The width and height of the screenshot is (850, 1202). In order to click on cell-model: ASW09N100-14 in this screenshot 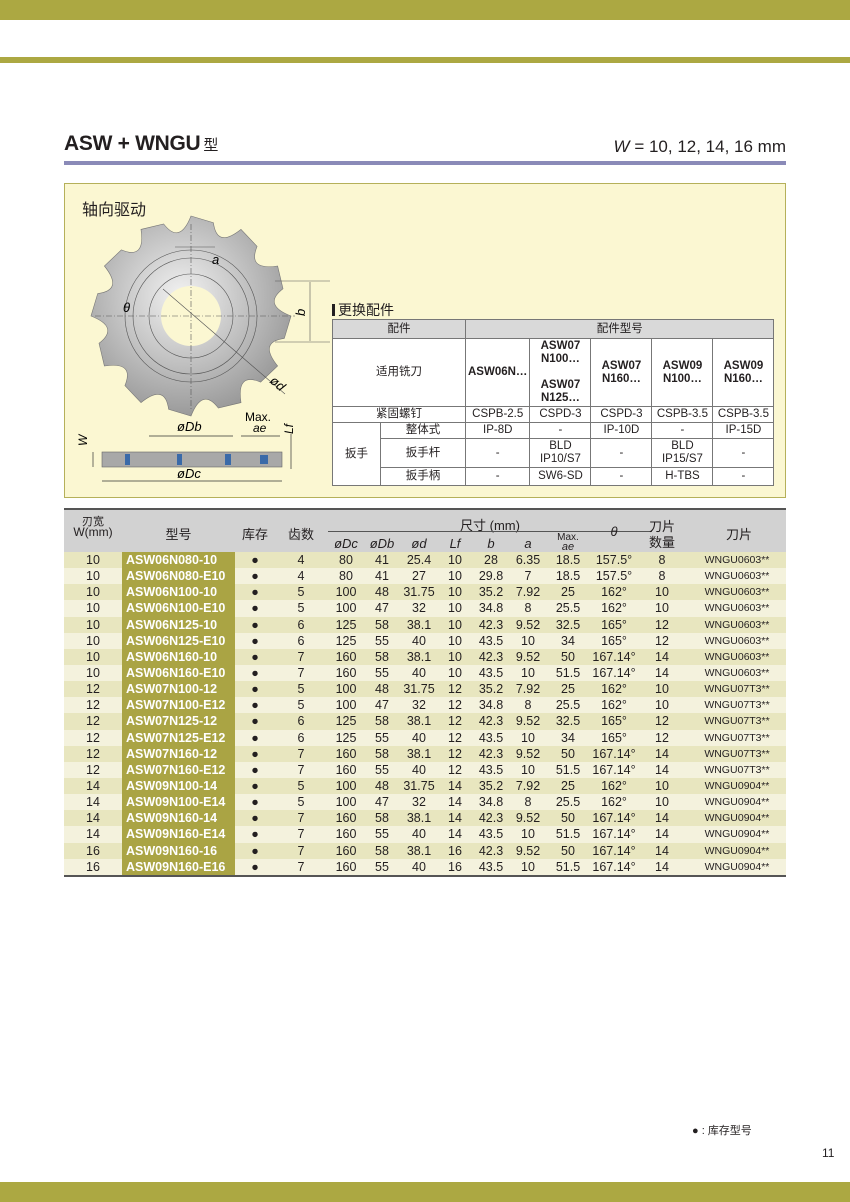, I will do `click(178, 786)`.